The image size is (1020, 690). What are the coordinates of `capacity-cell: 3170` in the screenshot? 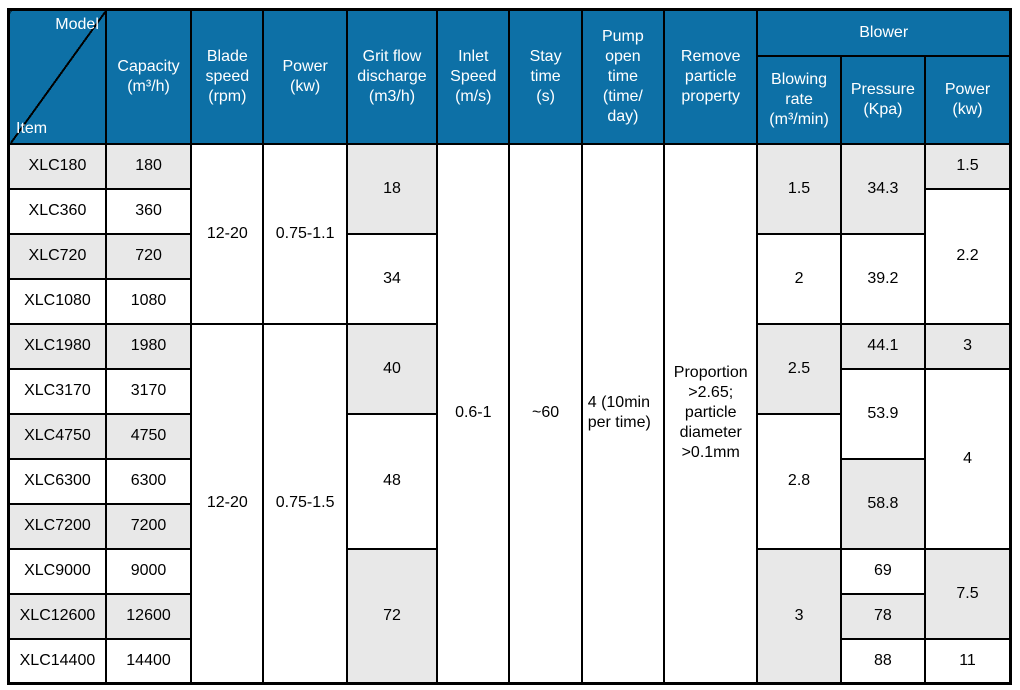 It's located at (148, 391).